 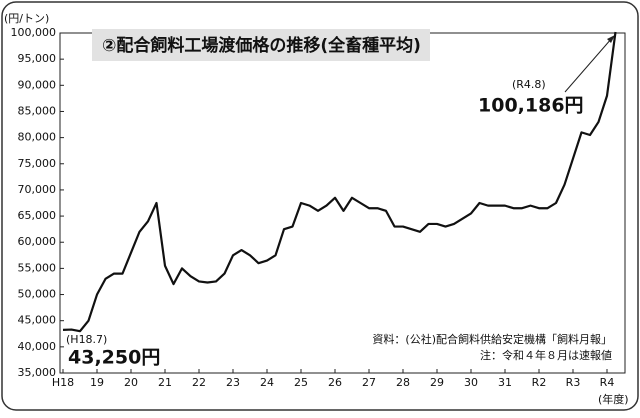 What do you see at coordinates (531, 106) in the screenshot?
I see `annotation: 100,186円` at bounding box center [531, 106].